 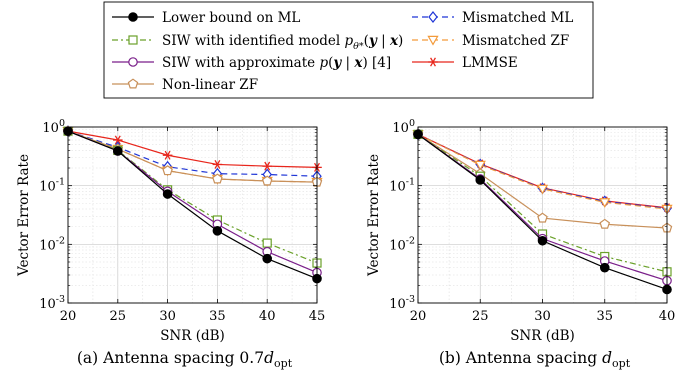 What do you see at coordinates (535, 359) in the screenshot?
I see `panel-caption: (b) Antenna spacing dopt` at bounding box center [535, 359].